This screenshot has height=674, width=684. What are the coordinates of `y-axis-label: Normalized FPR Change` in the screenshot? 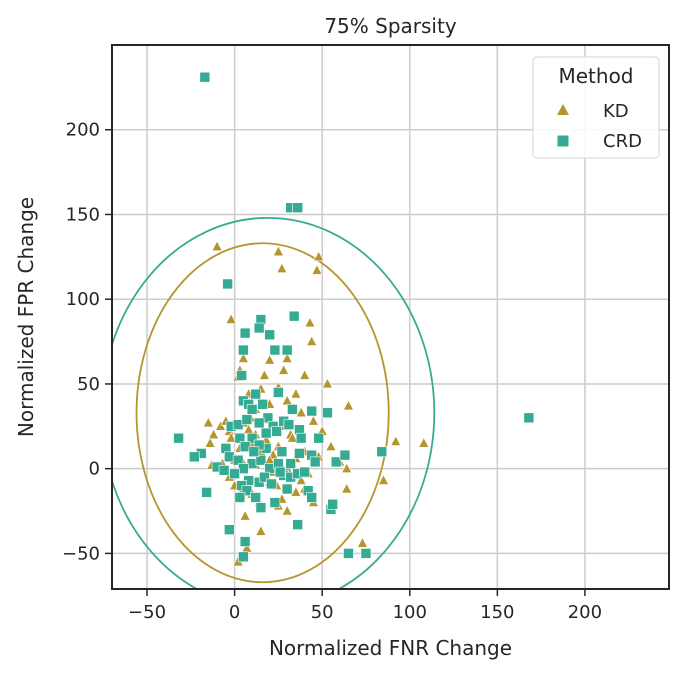 It's located at (26, 317).